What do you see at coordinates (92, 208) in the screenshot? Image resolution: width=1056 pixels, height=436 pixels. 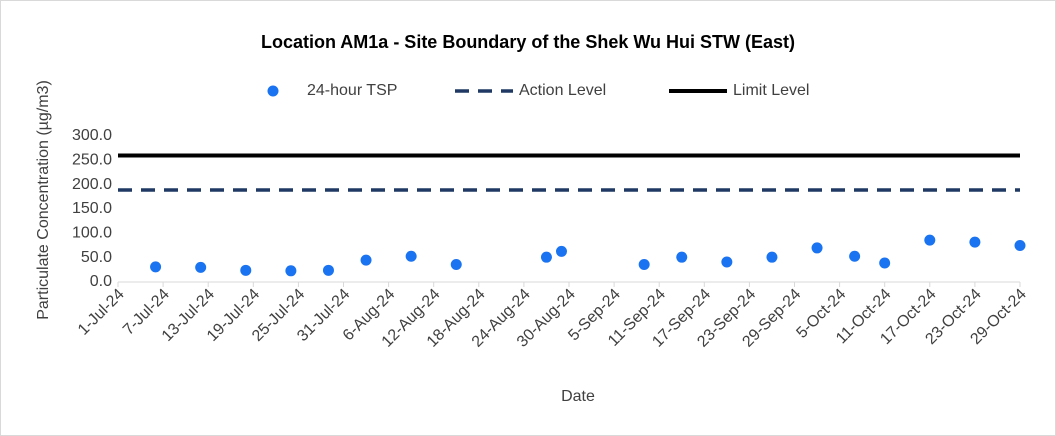 I see `y-tick-label: 150.0` at bounding box center [92, 208].